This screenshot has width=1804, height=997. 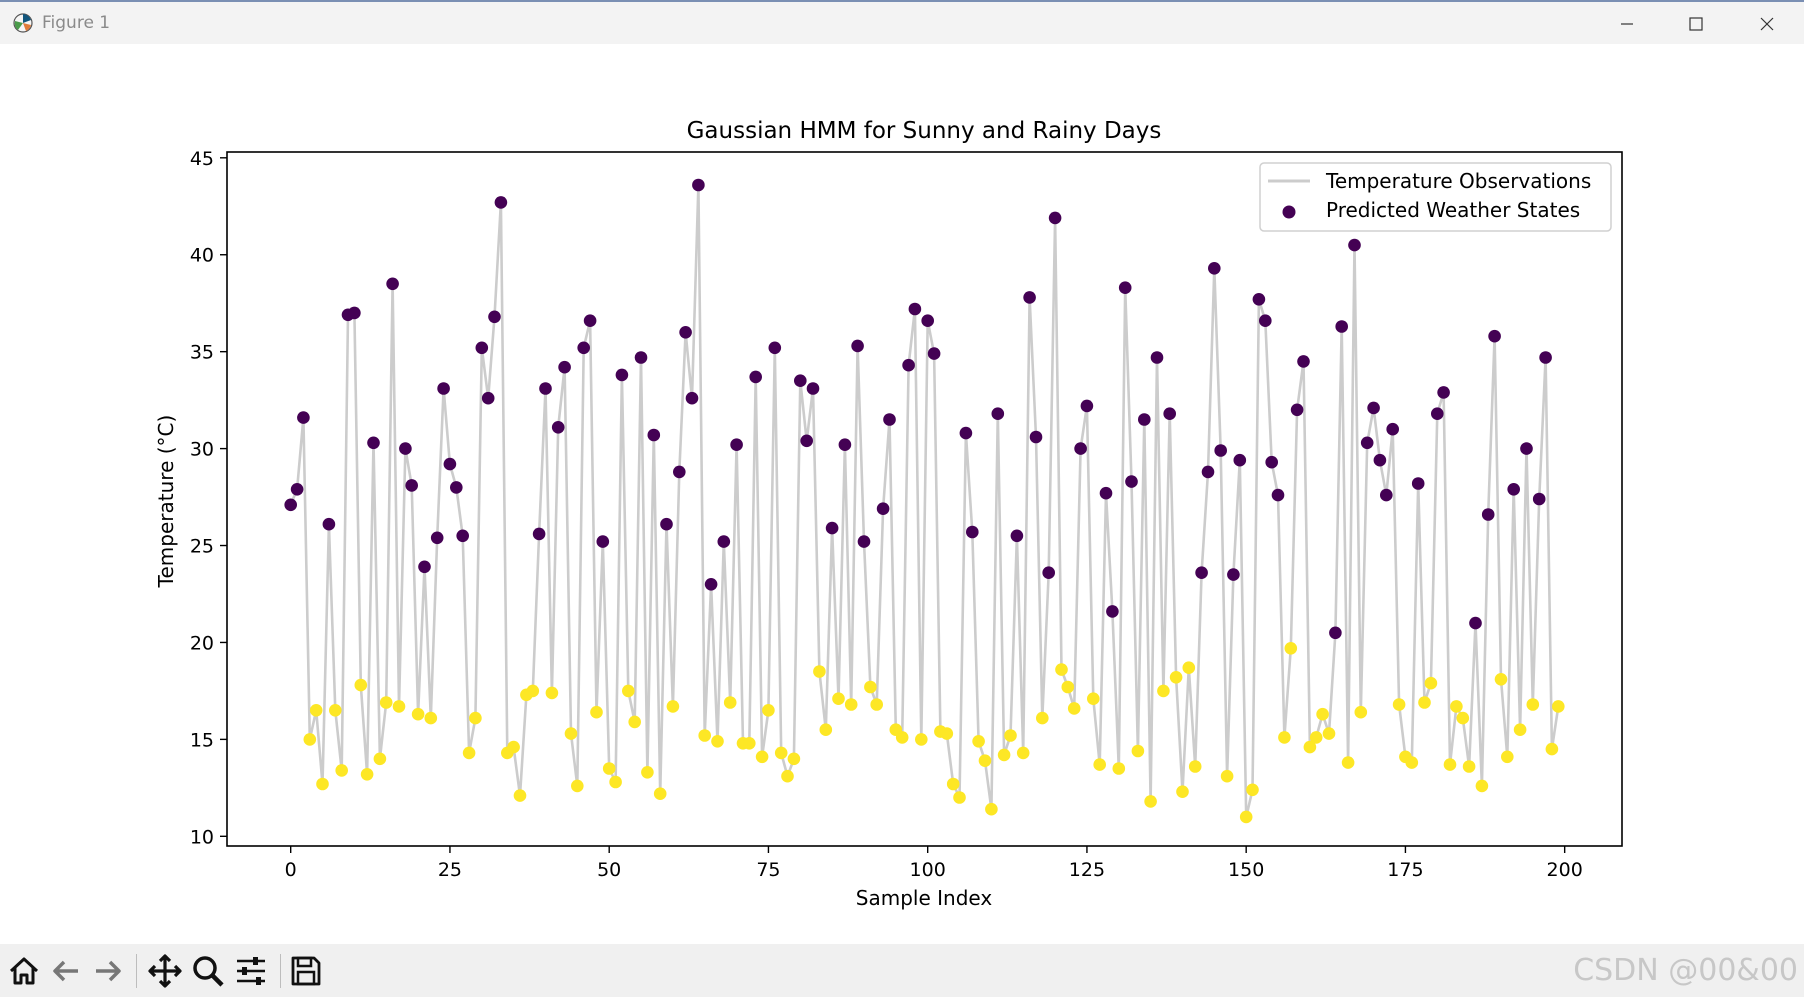 What do you see at coordinates (768, 870) in the screenshot?
I see `x-tick-label: 75` at bounding box center [768, 870].